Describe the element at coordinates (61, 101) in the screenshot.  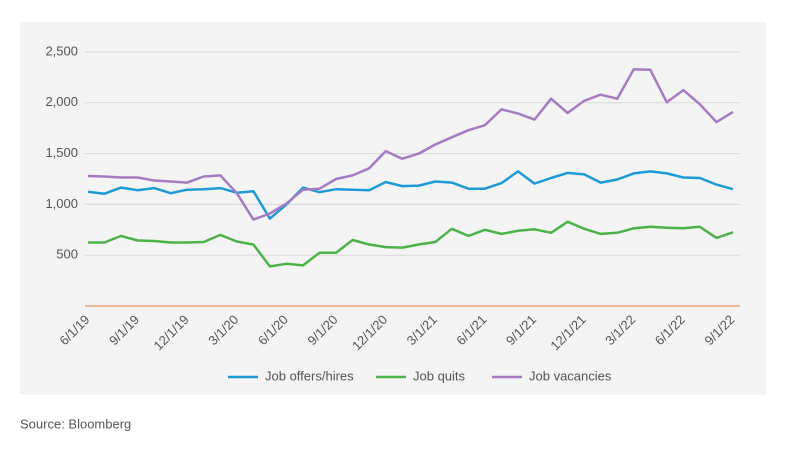
I see `y-tick-label: 2,000` at that location.